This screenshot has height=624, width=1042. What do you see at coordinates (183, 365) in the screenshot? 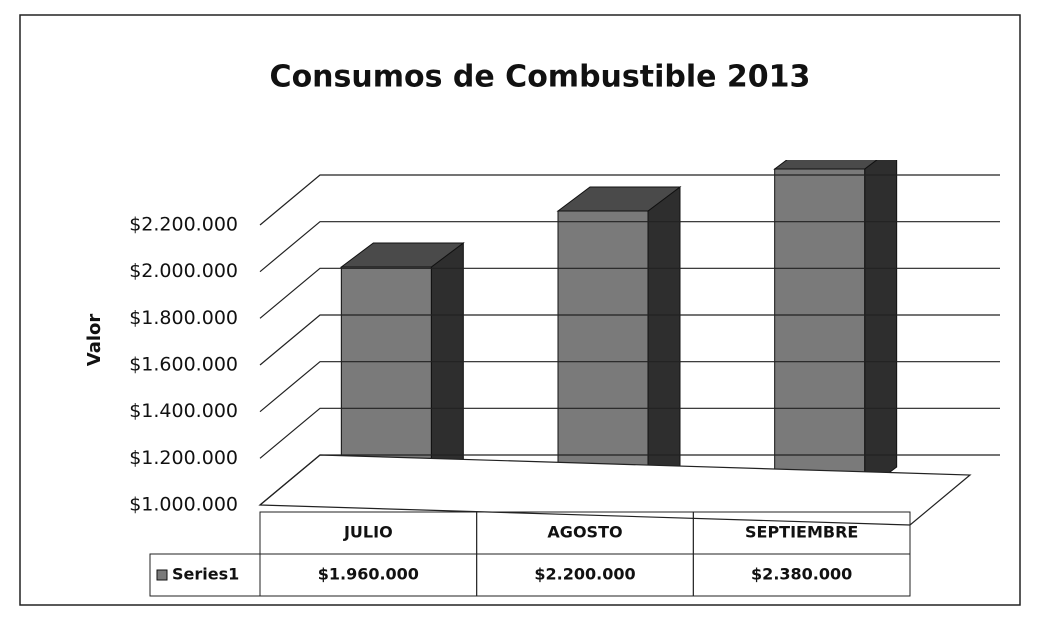
I see `y-tick-label: $1.600.000` at bounding box center [183, 365].